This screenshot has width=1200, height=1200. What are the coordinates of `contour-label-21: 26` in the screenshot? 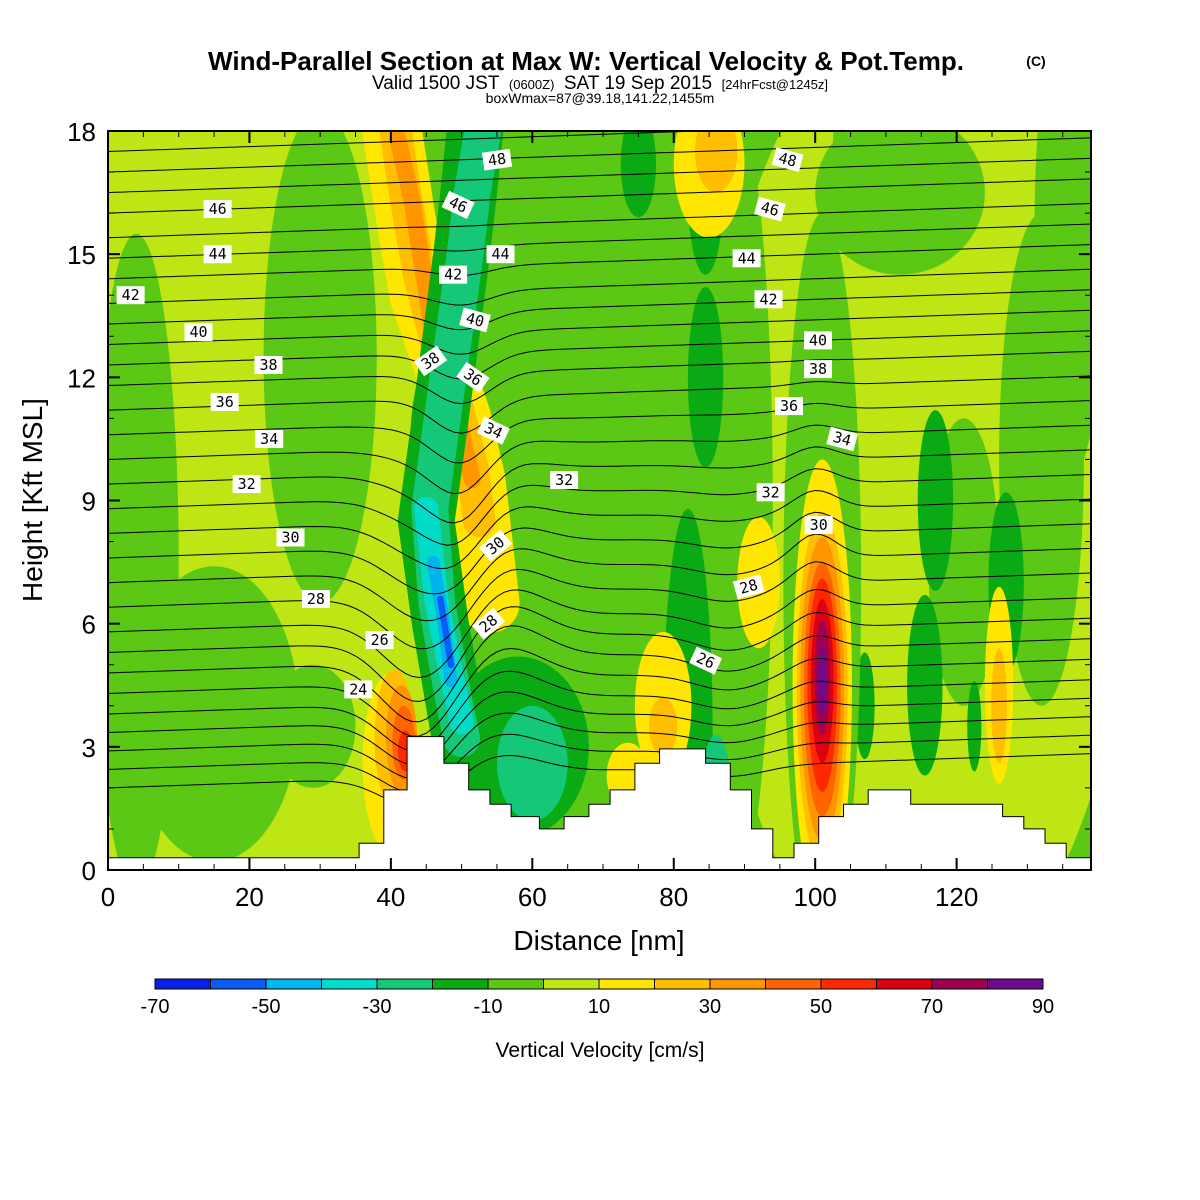 It's located at (379, 640).